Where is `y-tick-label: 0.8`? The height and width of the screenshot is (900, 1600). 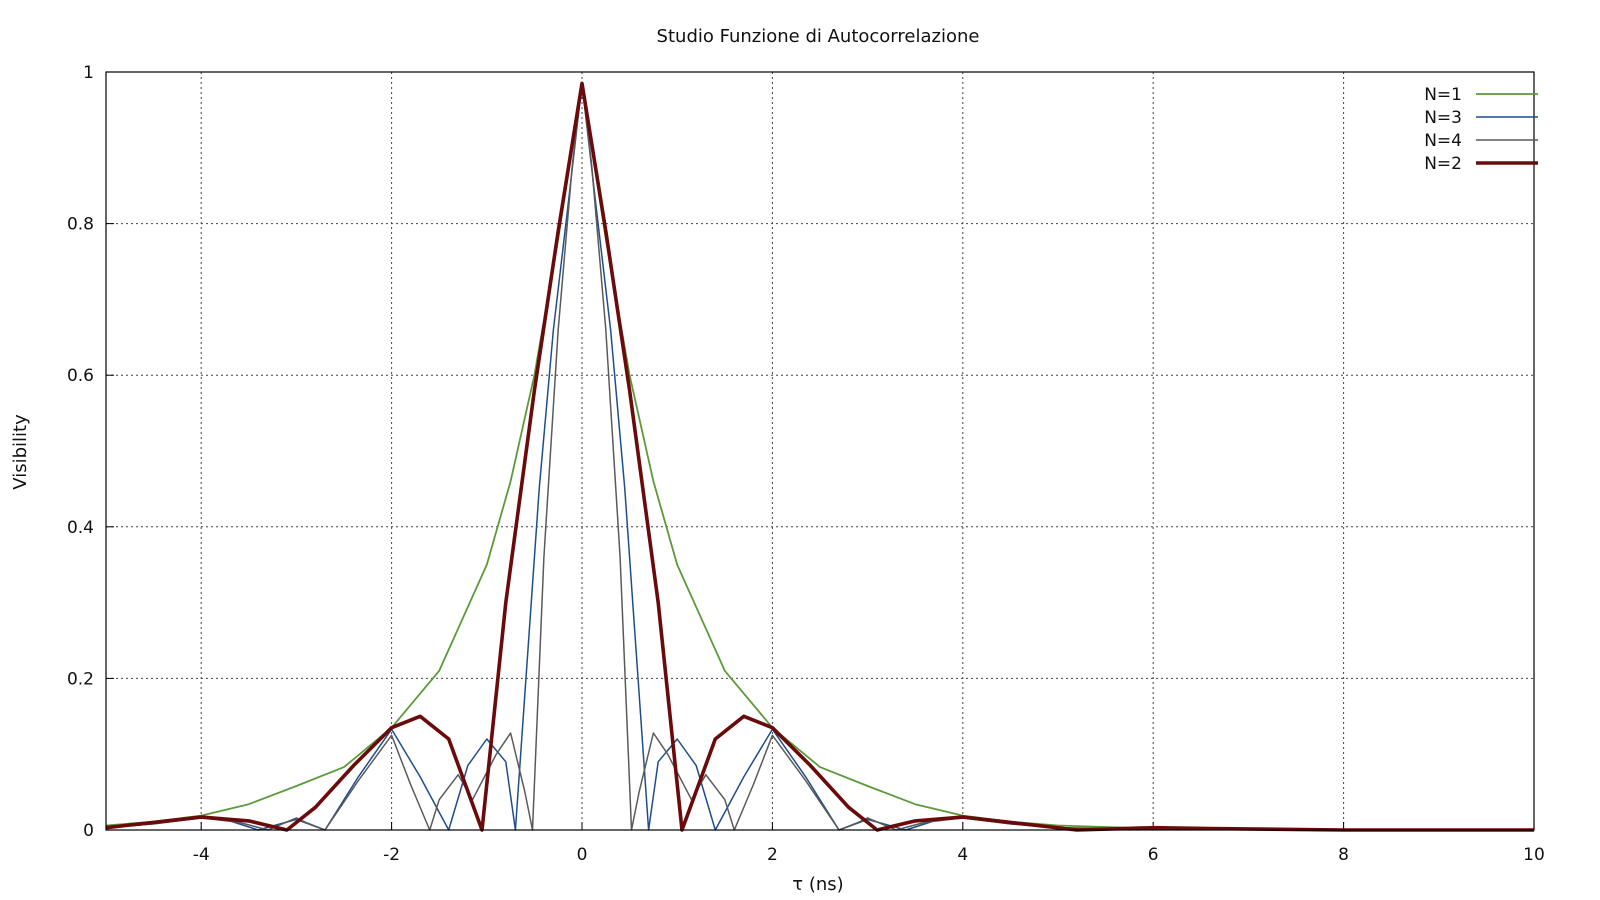 y-tick-label: 0.8 is located at coordinates (80, 225).